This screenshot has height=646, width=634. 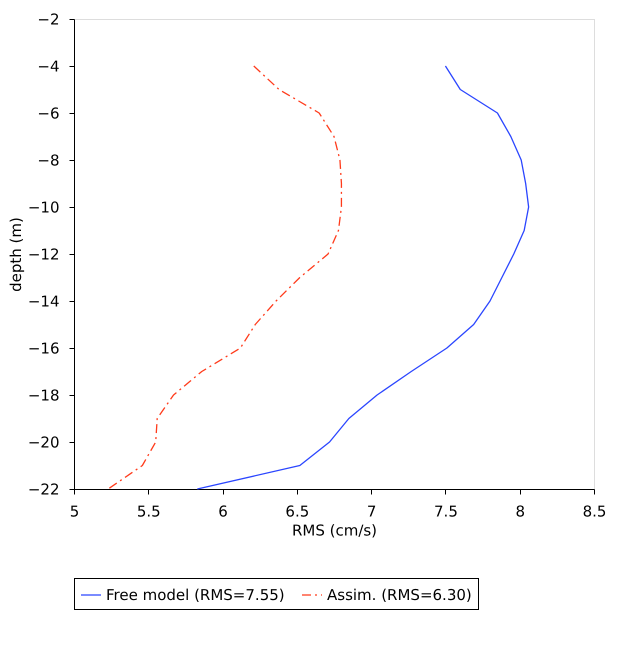 I want to click on y-tick-label: −8, so click(x=48, y=161).